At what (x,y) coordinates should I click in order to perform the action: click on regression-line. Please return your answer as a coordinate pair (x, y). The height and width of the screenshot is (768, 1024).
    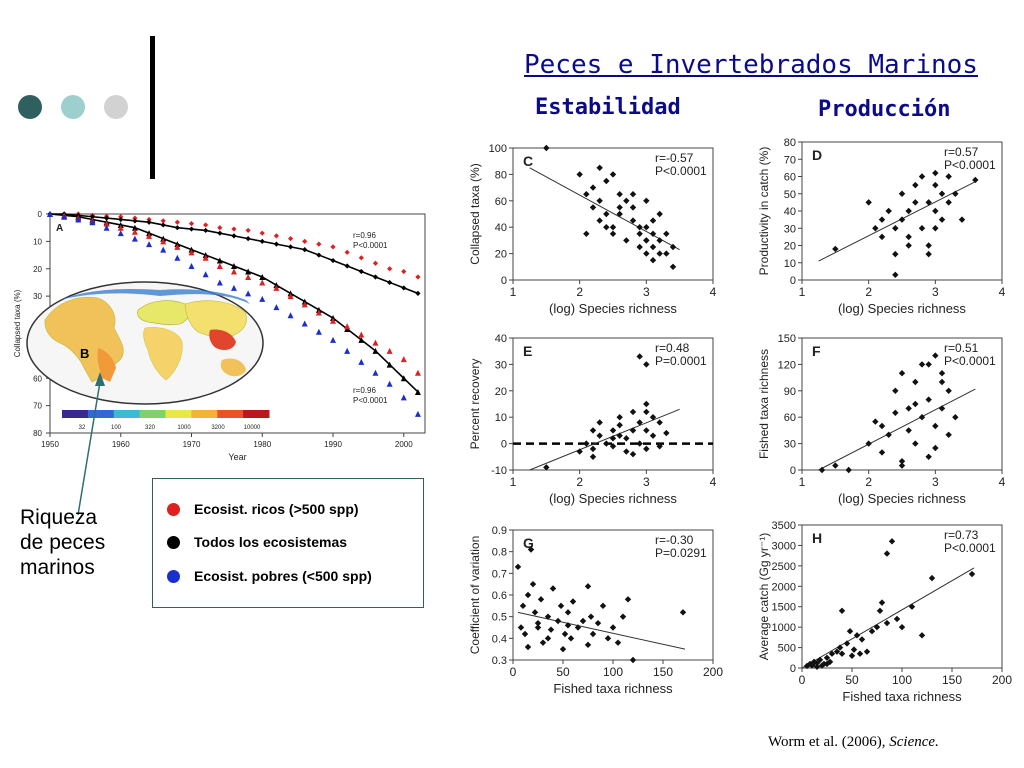
    Looking at the image, I should click on (604, 209).